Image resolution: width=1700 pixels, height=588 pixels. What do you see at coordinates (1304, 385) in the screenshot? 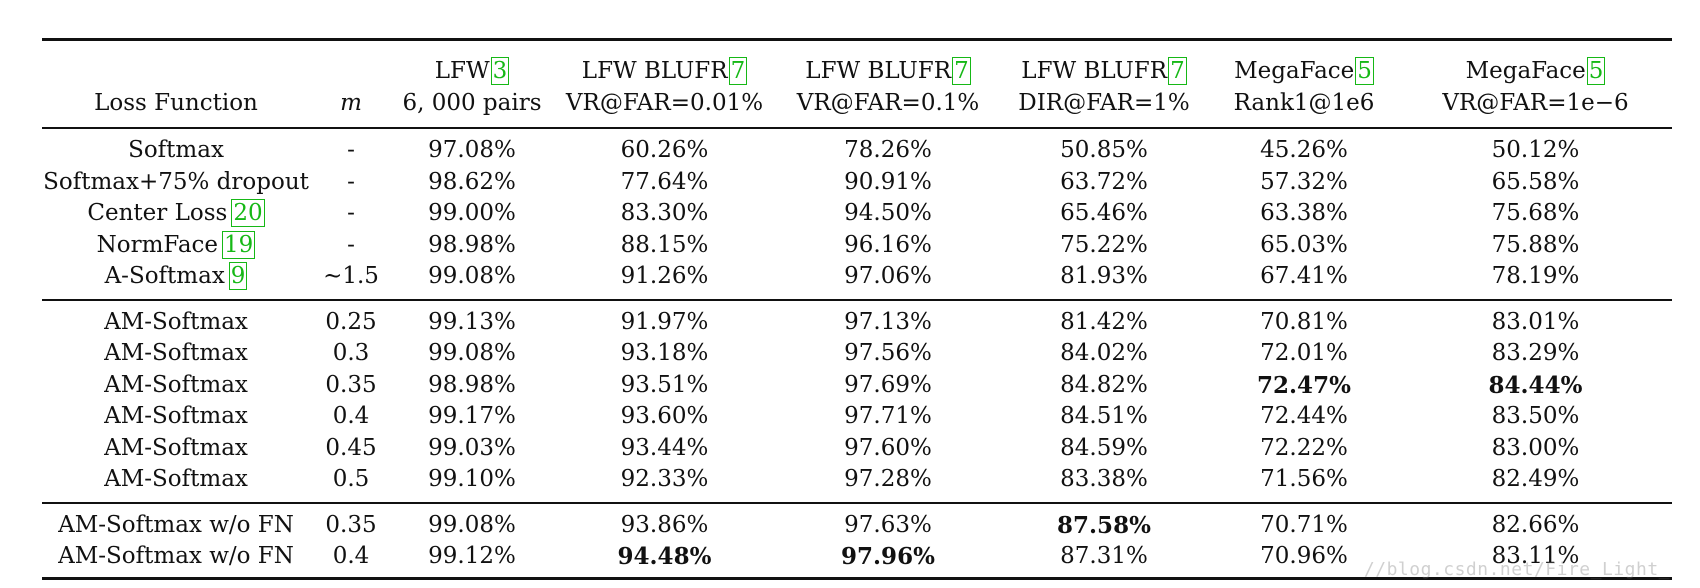
I see `value-cell: 72.47%` at bounding box center [1304, 385].